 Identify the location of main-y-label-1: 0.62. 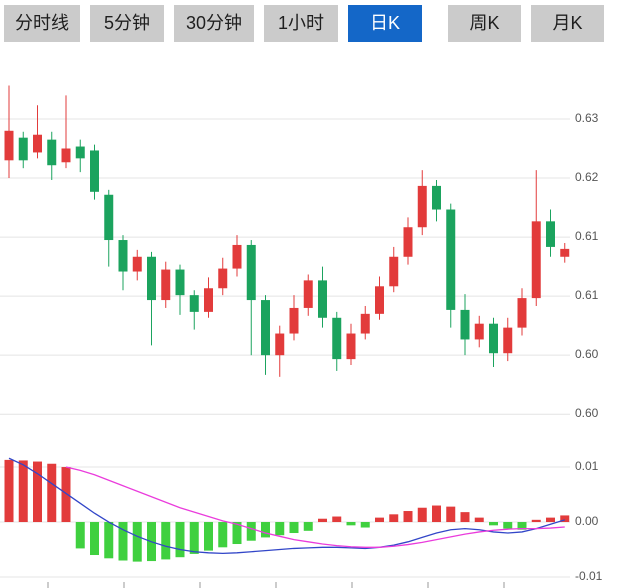
(587, 177).